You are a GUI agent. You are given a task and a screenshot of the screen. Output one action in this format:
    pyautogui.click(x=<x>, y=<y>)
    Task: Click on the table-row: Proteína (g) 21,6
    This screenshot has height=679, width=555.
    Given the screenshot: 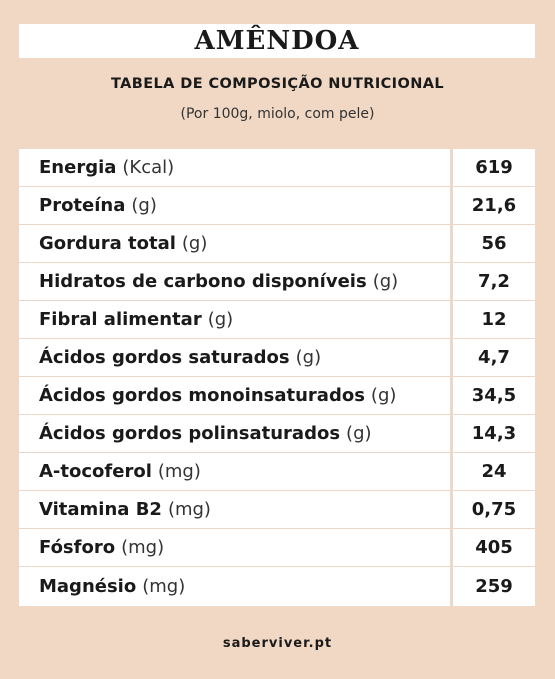 What is the action you would take?
    pyautogui.click(x=277, y=206)
    